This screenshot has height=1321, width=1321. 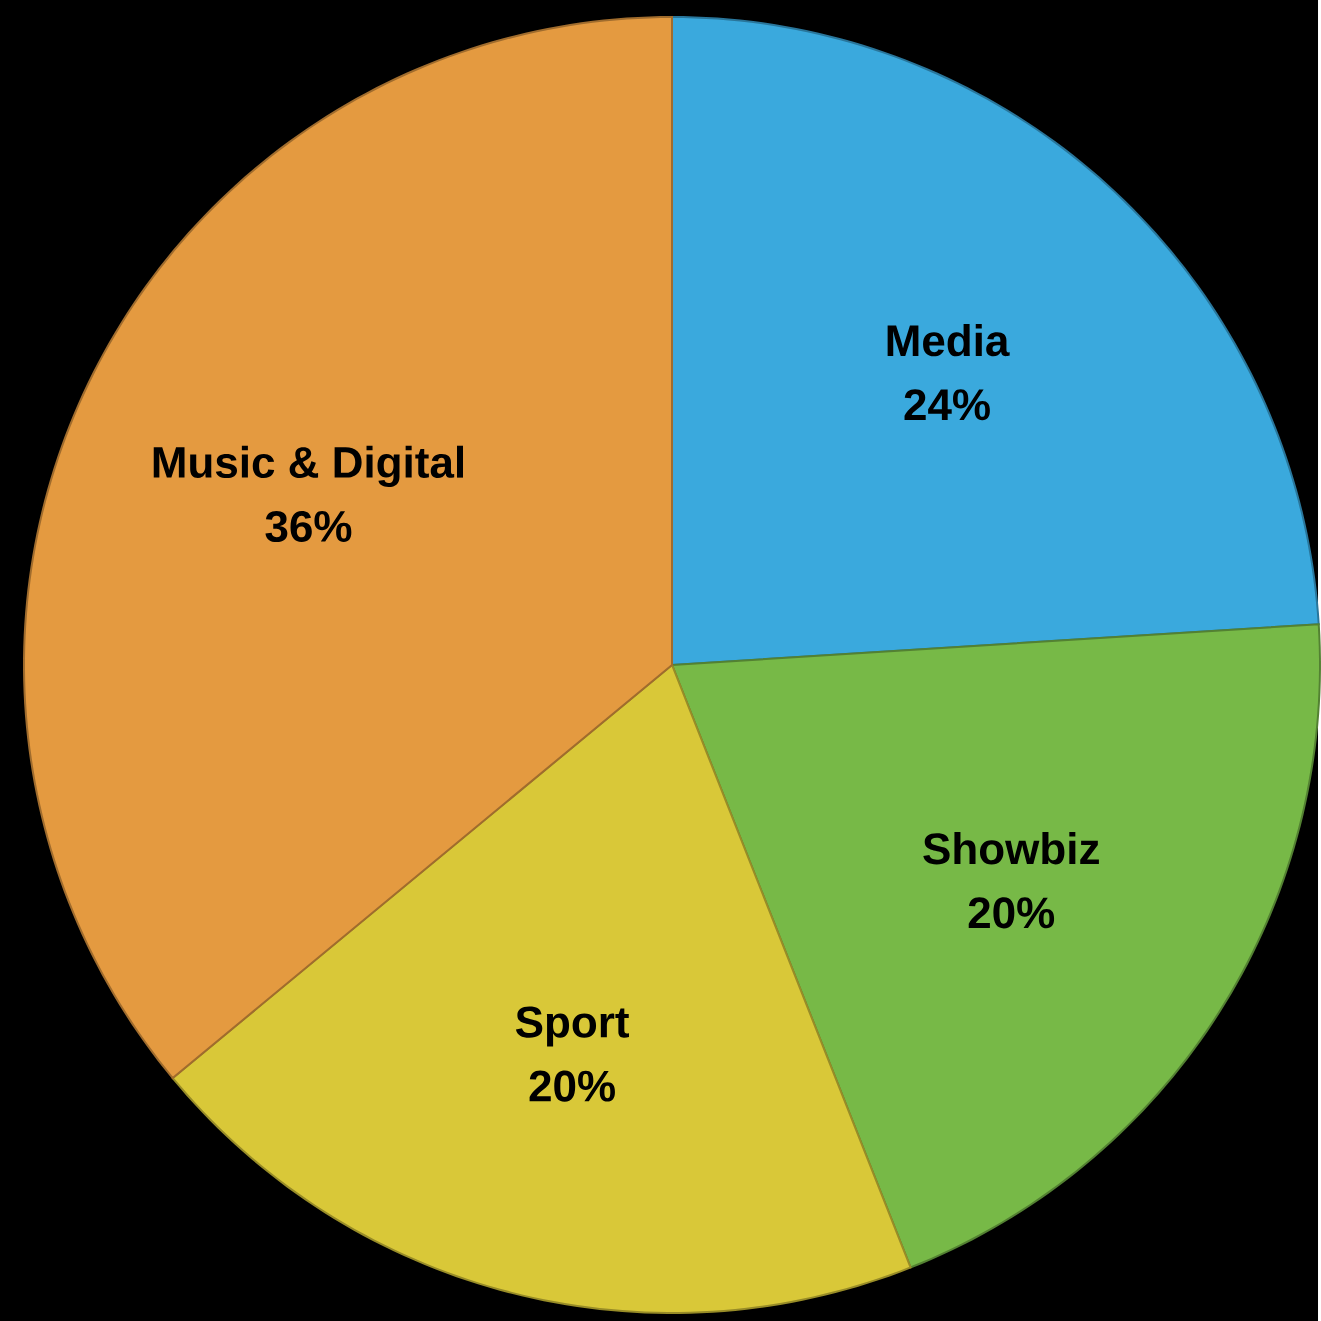 What do you see at coordinates (572, 1026) in the screenshot?
I see `slice-label: Sport` at bounding box center [572, 1026].